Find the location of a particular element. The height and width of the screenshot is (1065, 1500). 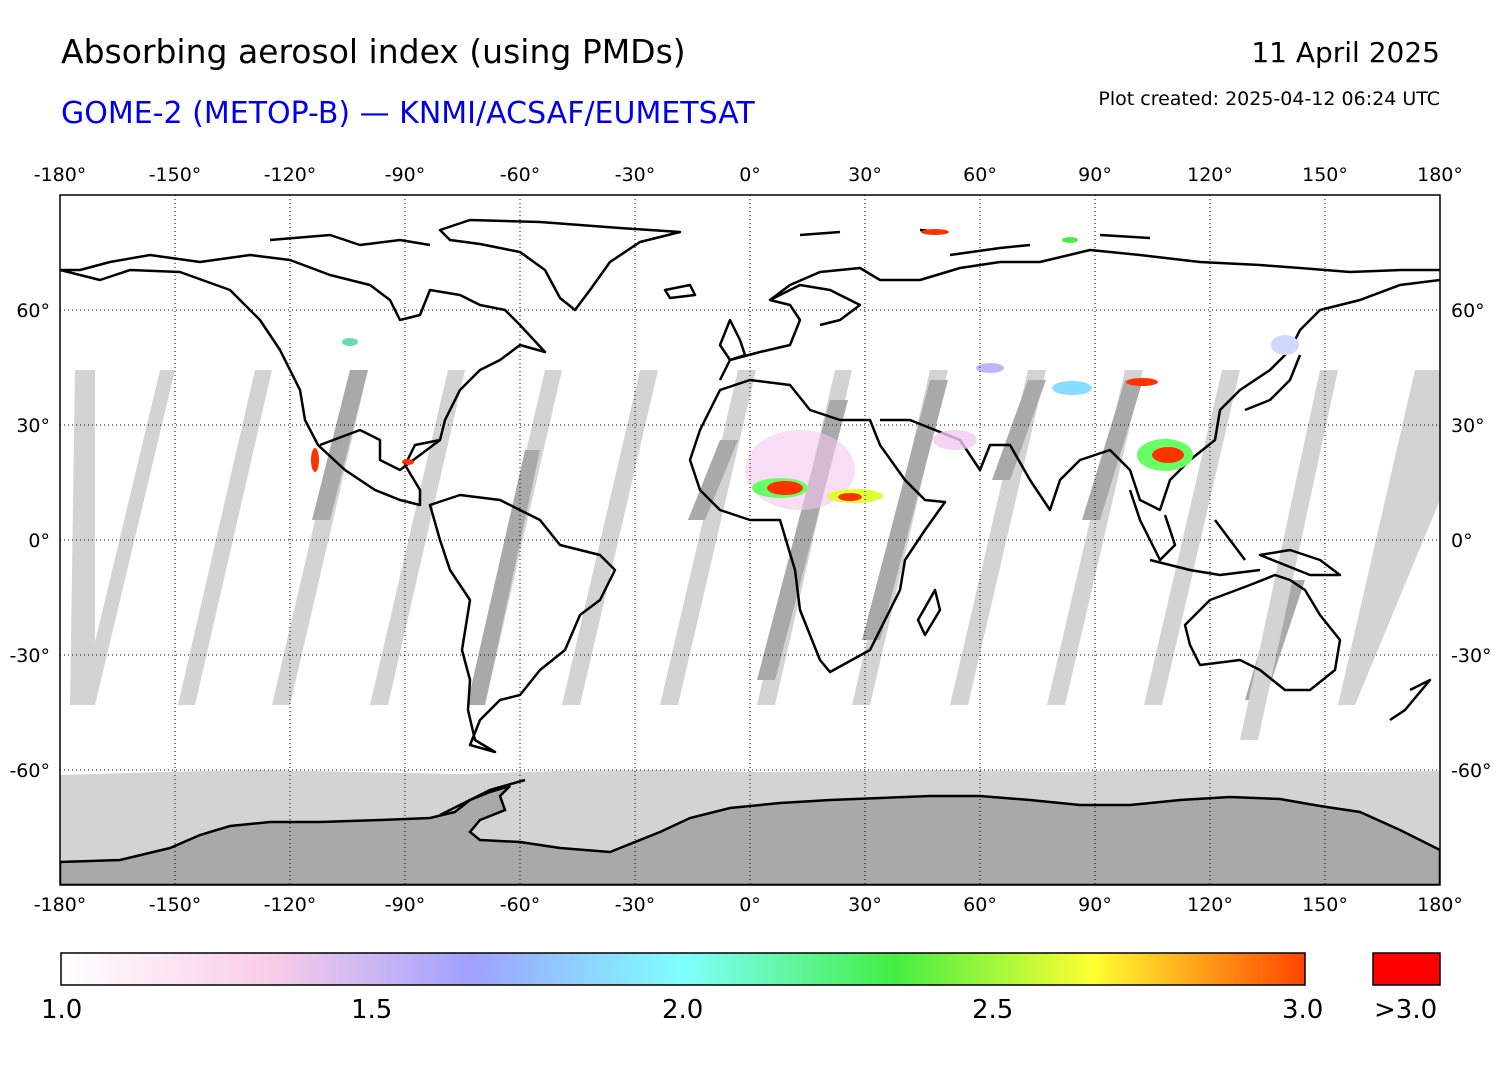

australia is located at coordinates (1262, 632).